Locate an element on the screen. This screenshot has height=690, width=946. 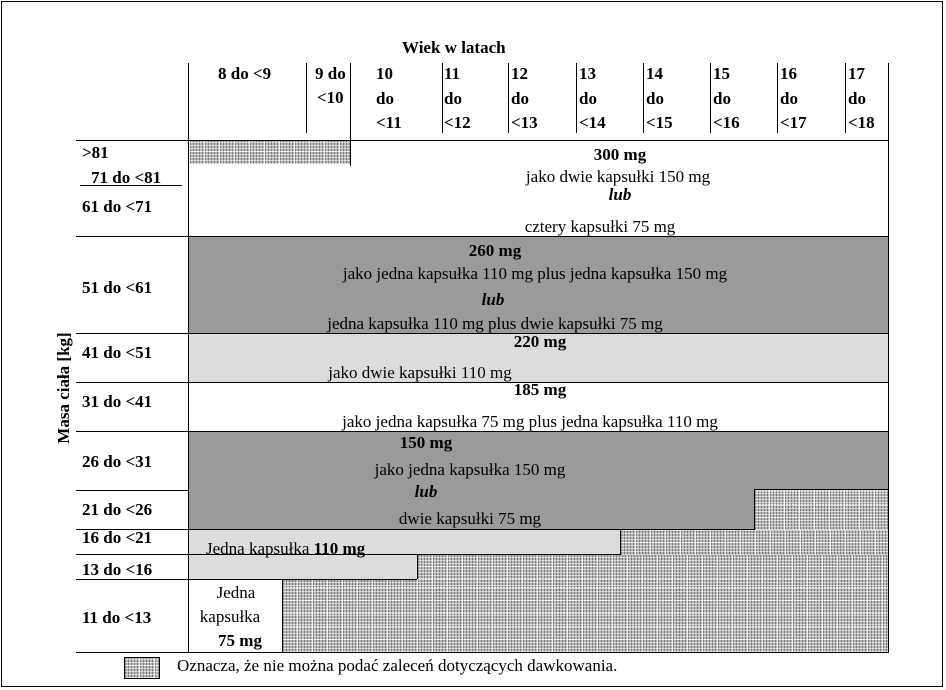
dose-300-line2: cztery kapsułki 75 mg is located at coordinates (600, 226).